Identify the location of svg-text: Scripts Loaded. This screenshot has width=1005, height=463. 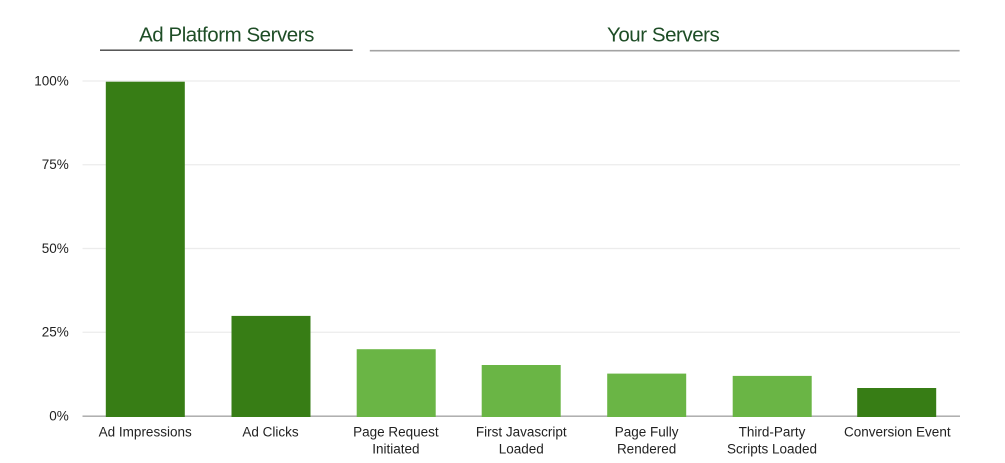
(772, 449).